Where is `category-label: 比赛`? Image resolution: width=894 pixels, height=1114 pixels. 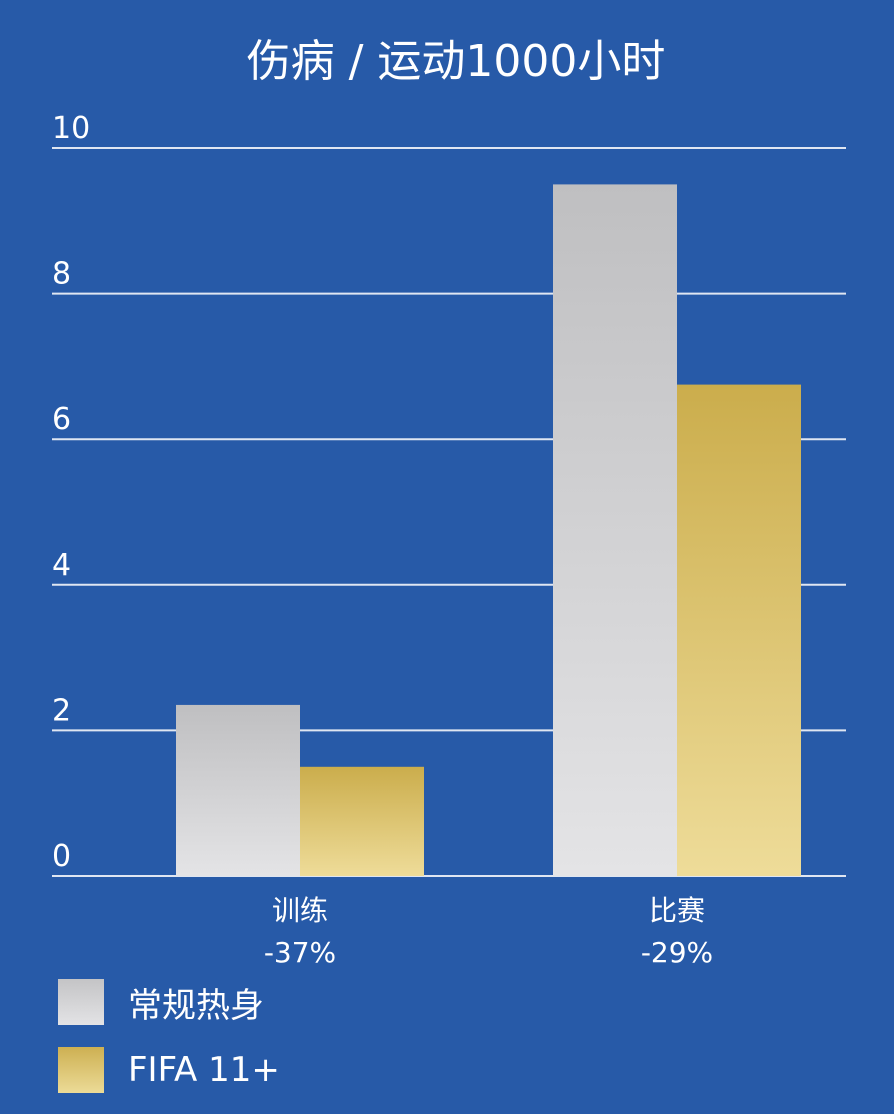 category-label: 比赛 is located at coordinates (677, 910).